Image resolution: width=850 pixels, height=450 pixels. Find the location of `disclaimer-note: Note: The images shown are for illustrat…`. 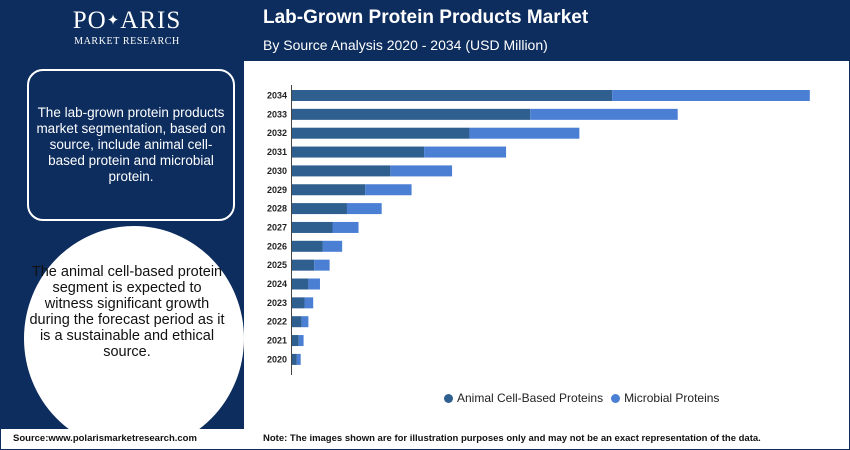

disclaimer-note: Note: The images shown are for illustrat… is located at coordinates (512, 438).